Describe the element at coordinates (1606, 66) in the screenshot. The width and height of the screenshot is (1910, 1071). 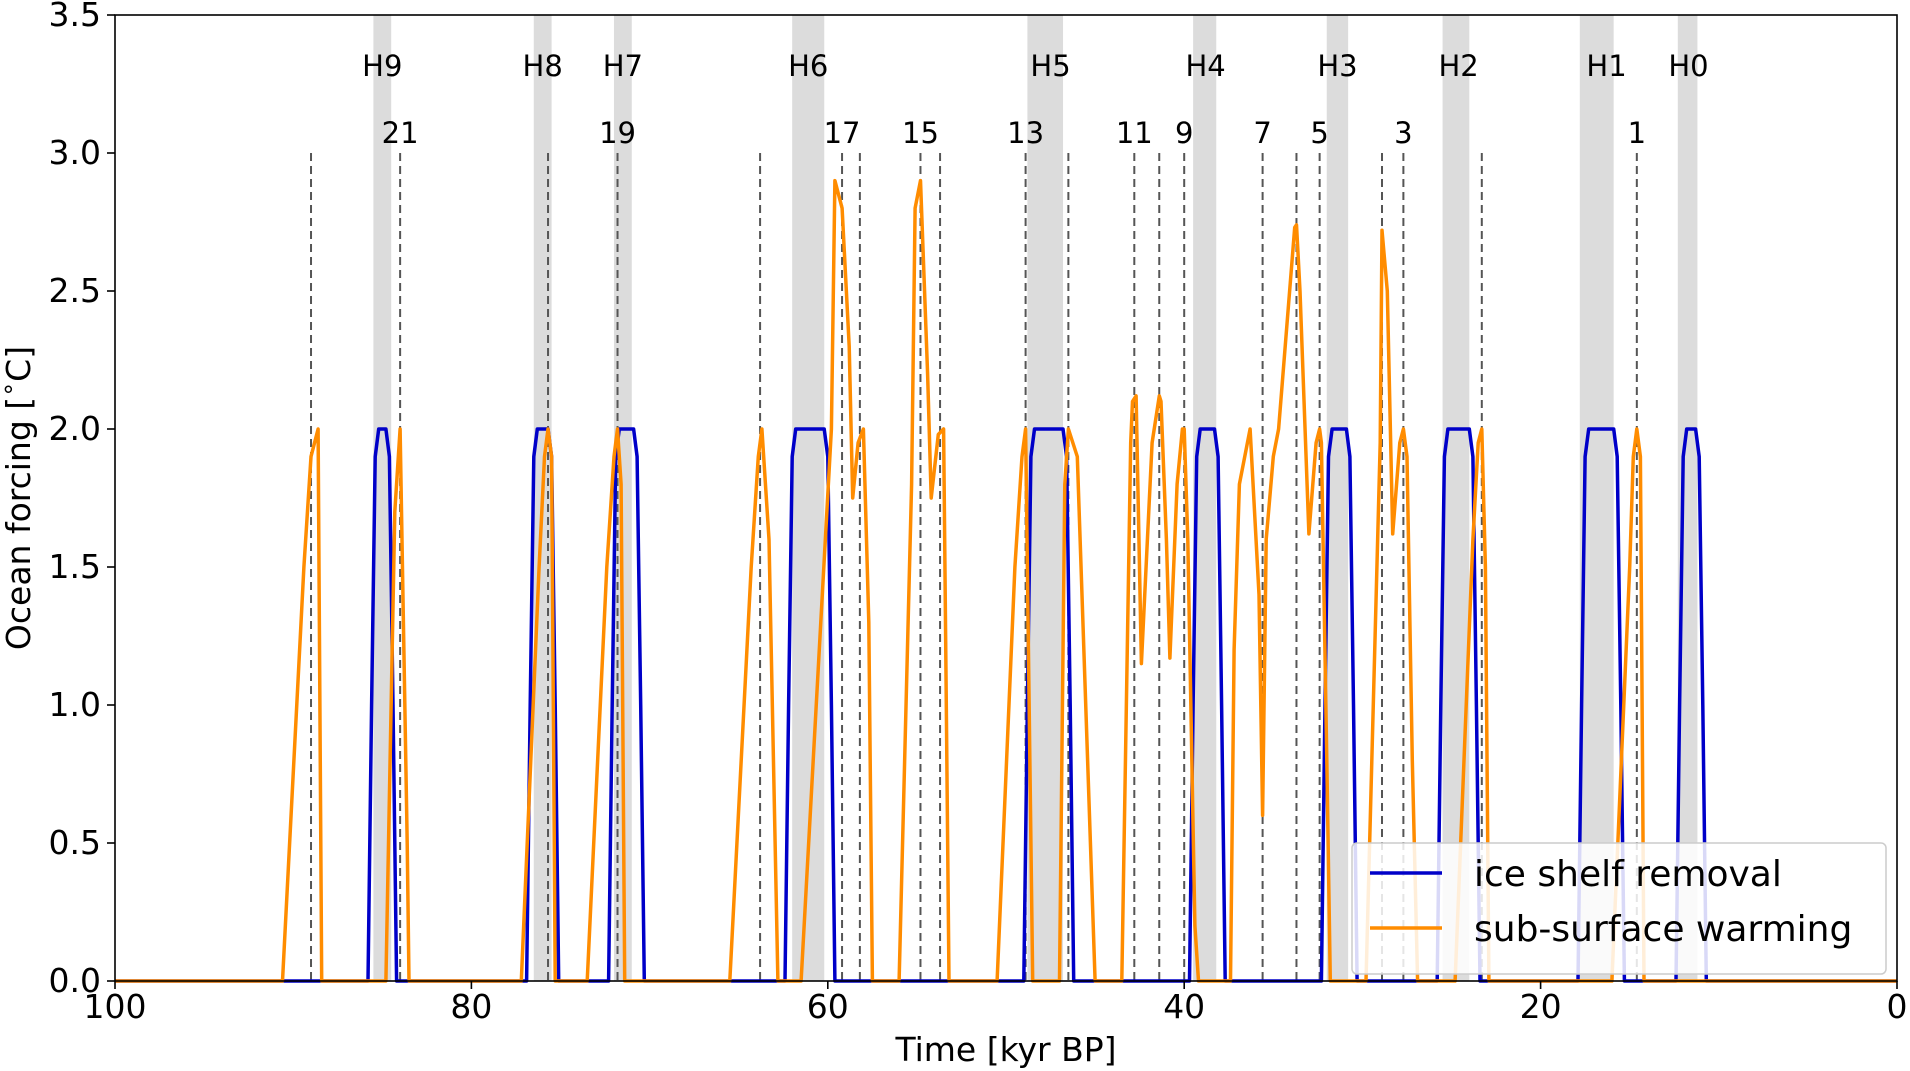
I see `heinrich-label-h1: H1` at that location.